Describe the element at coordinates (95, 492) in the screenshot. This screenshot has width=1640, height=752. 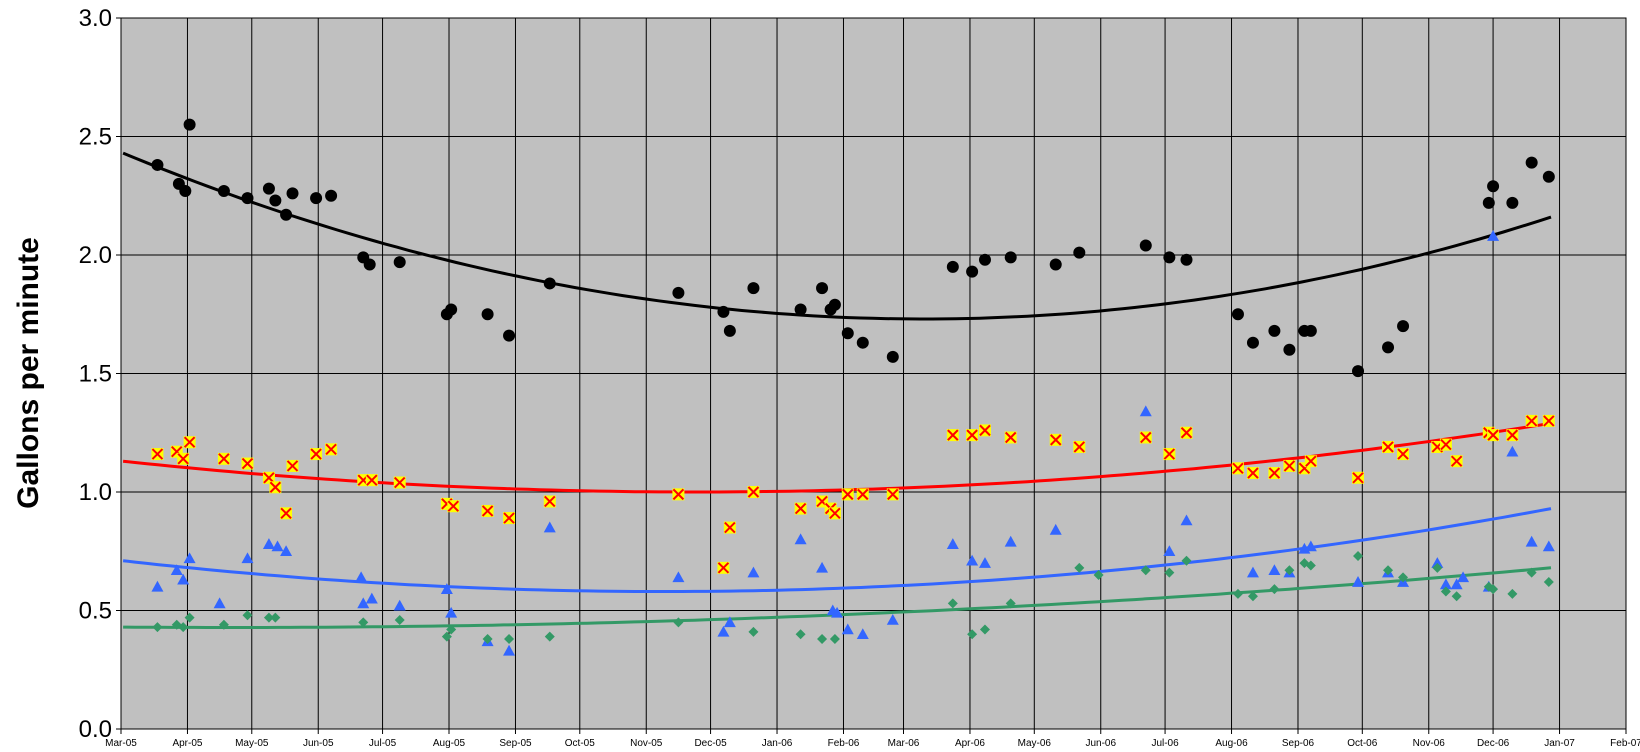
I see `y-tick-label: 1.0` at that location.